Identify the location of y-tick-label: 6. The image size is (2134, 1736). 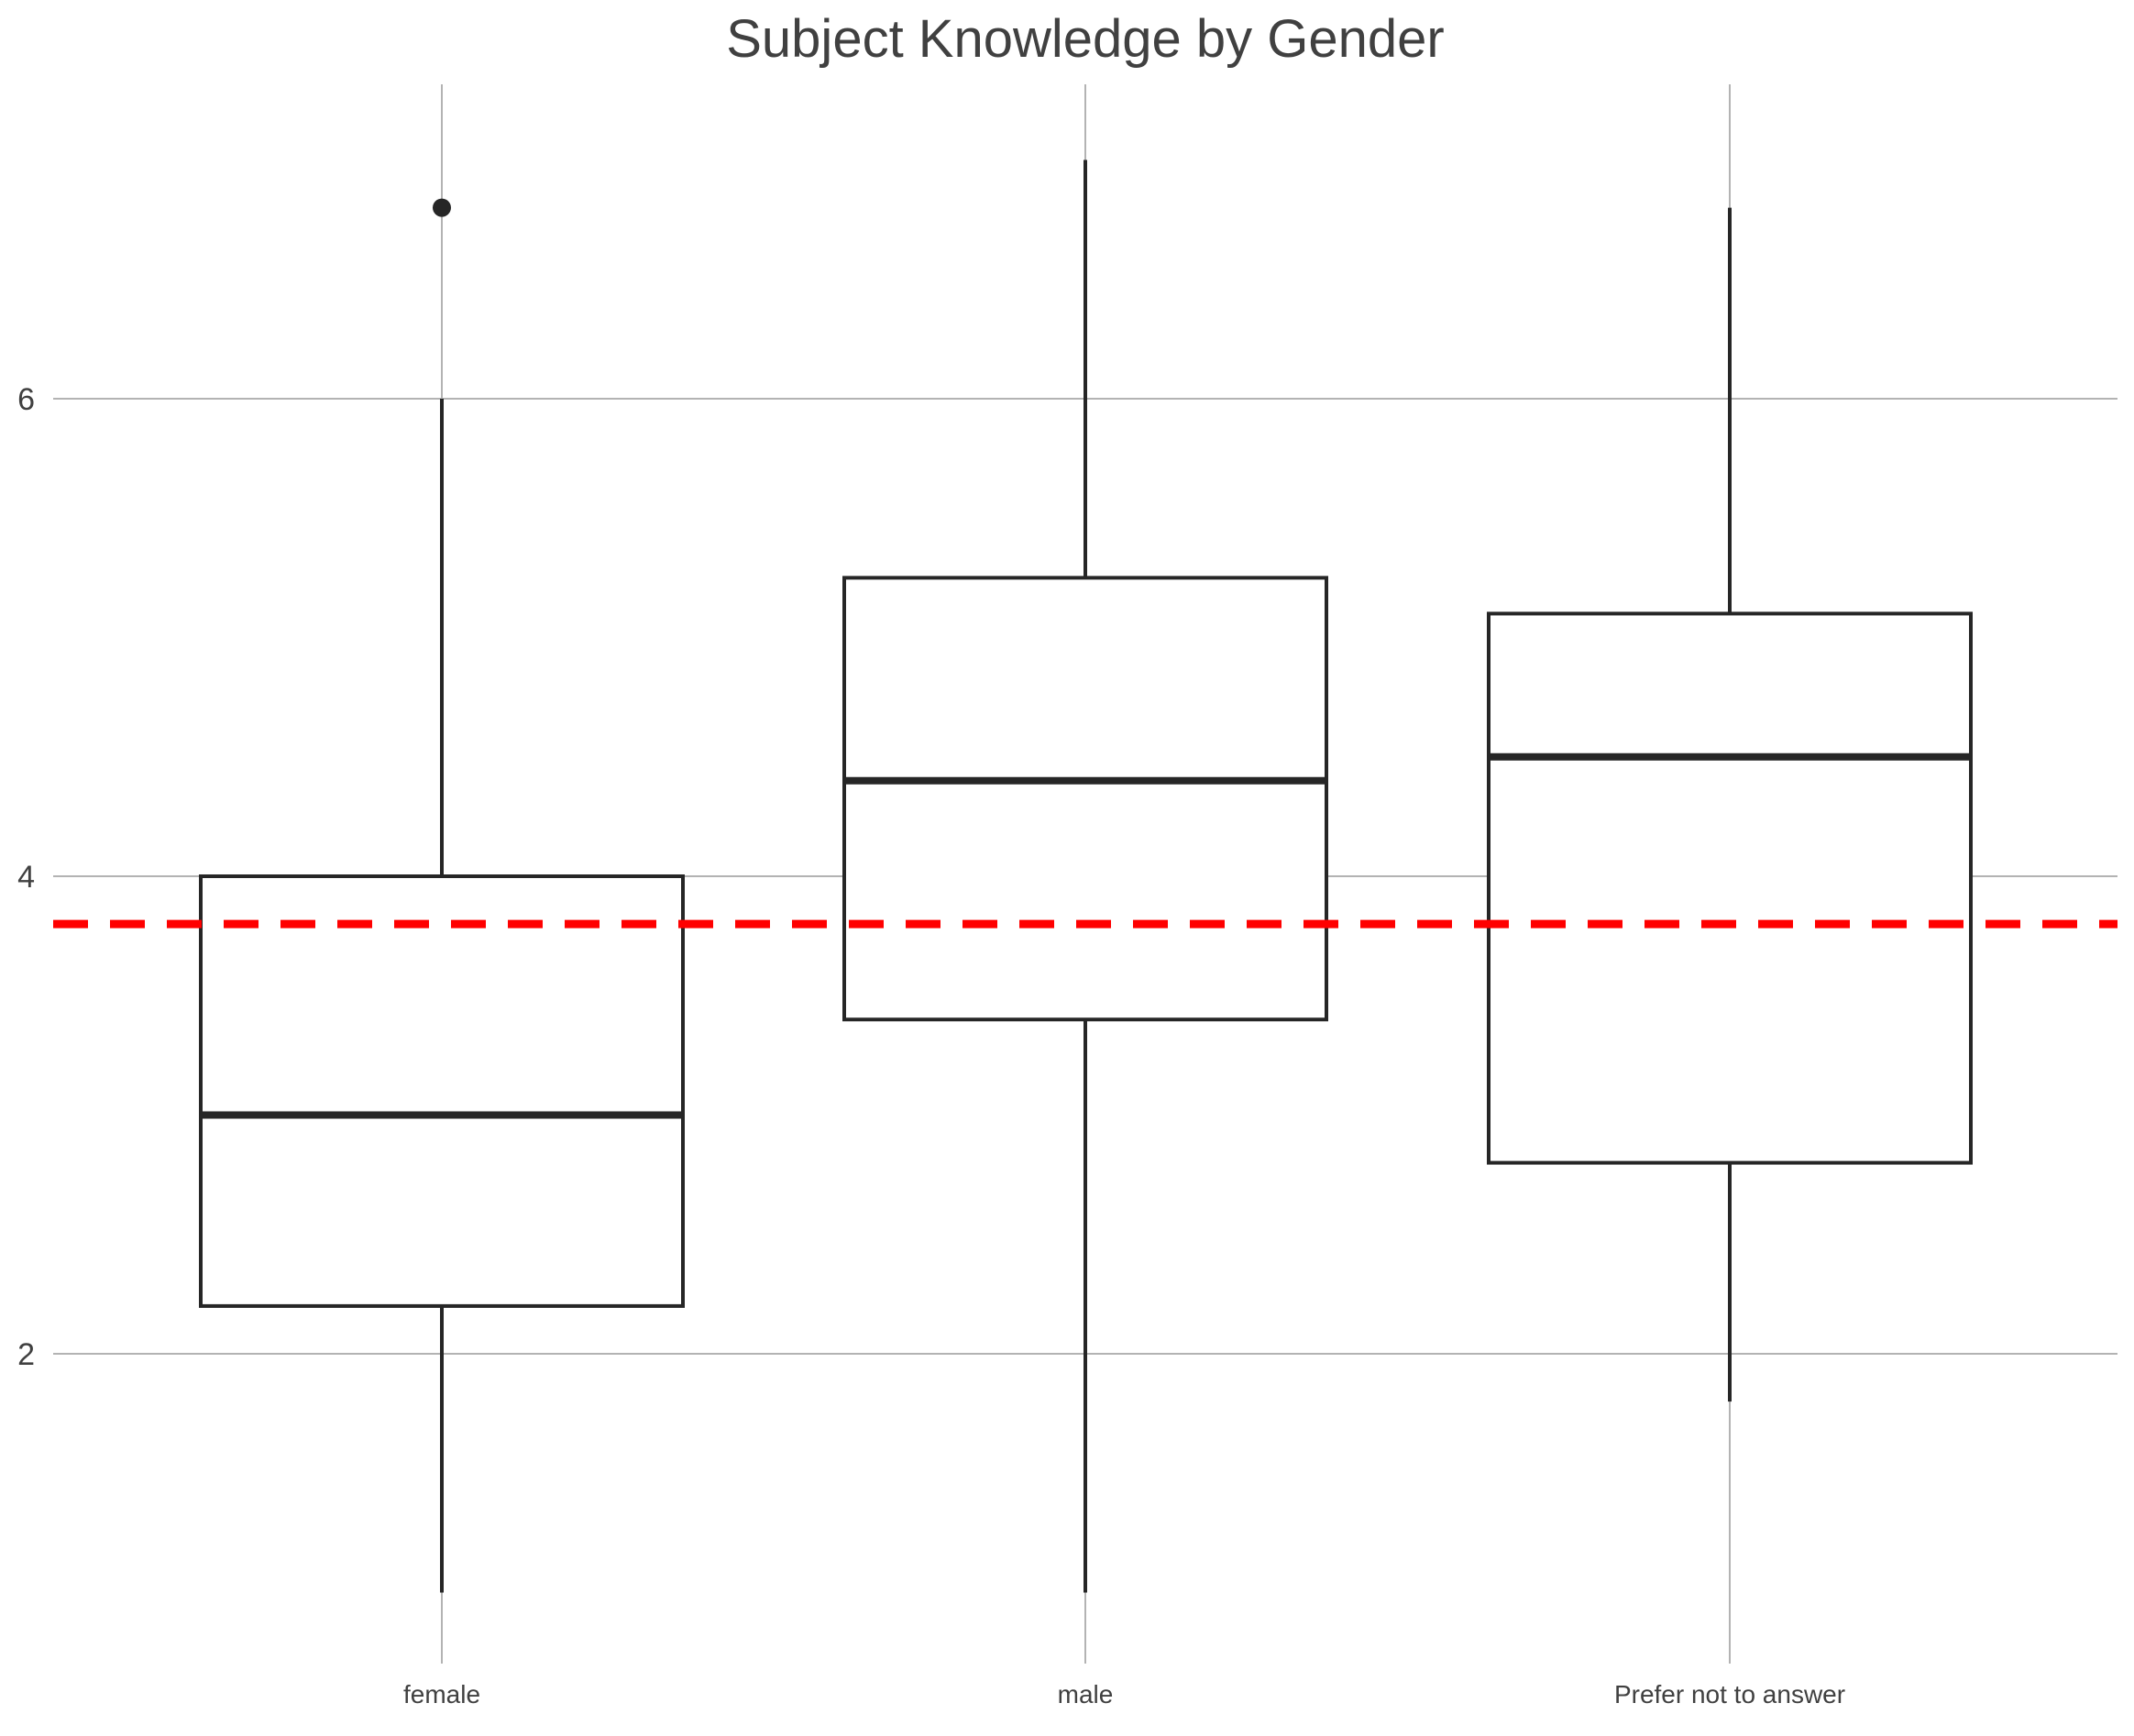
(26, 400).